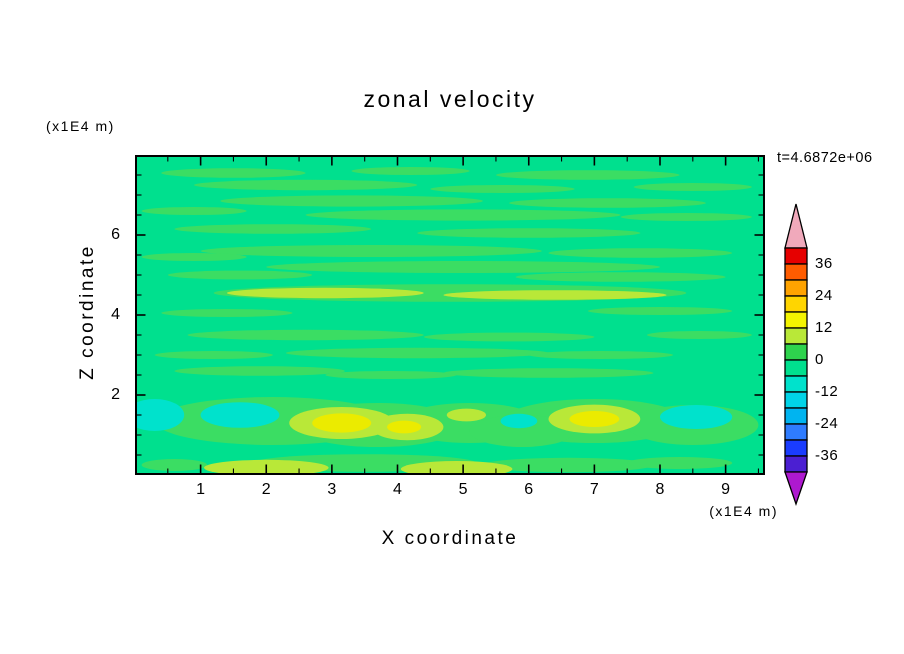 This screenshot has height=654, width=904. What do you see at coordinates (266, 489) in the screenshot?
I see `x-tick-label: 2` at bounding box center [266, 489].